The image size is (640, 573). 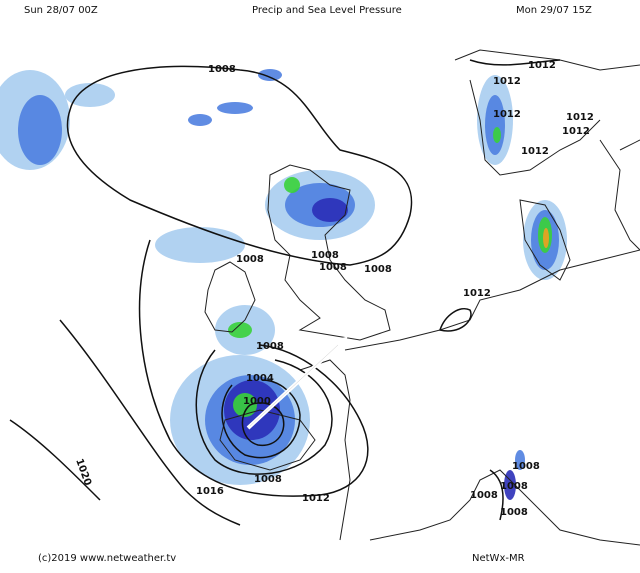 What do you see at coordinates (554, 10) in the screenshot?
I see `valid-time: Mon 29/07 15Z` at bounding box center [554, 10].